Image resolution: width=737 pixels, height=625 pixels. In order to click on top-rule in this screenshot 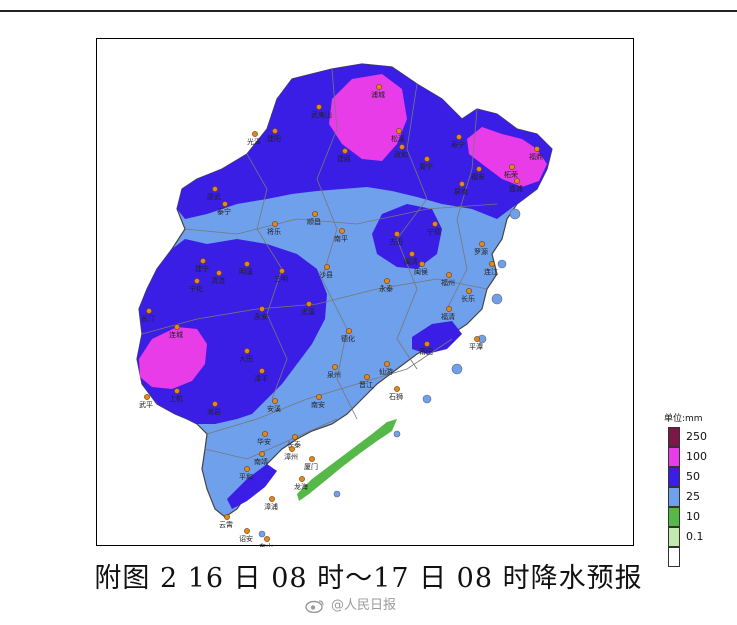, I will do `click(368, 11)`.